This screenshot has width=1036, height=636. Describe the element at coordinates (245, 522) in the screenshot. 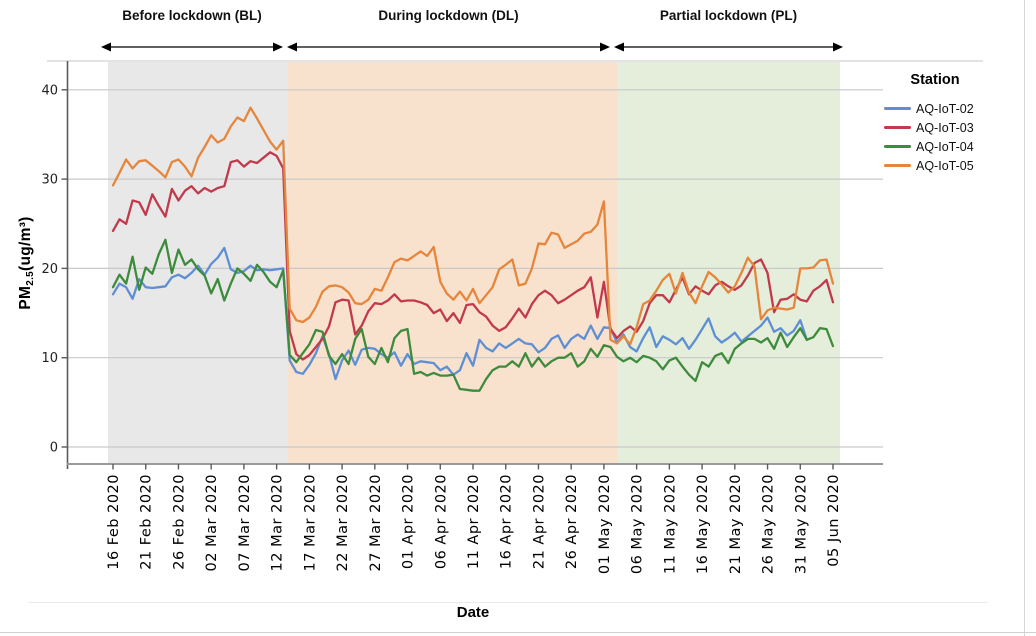

I see `x-tick-label: 07 Mar 2020` at that location.